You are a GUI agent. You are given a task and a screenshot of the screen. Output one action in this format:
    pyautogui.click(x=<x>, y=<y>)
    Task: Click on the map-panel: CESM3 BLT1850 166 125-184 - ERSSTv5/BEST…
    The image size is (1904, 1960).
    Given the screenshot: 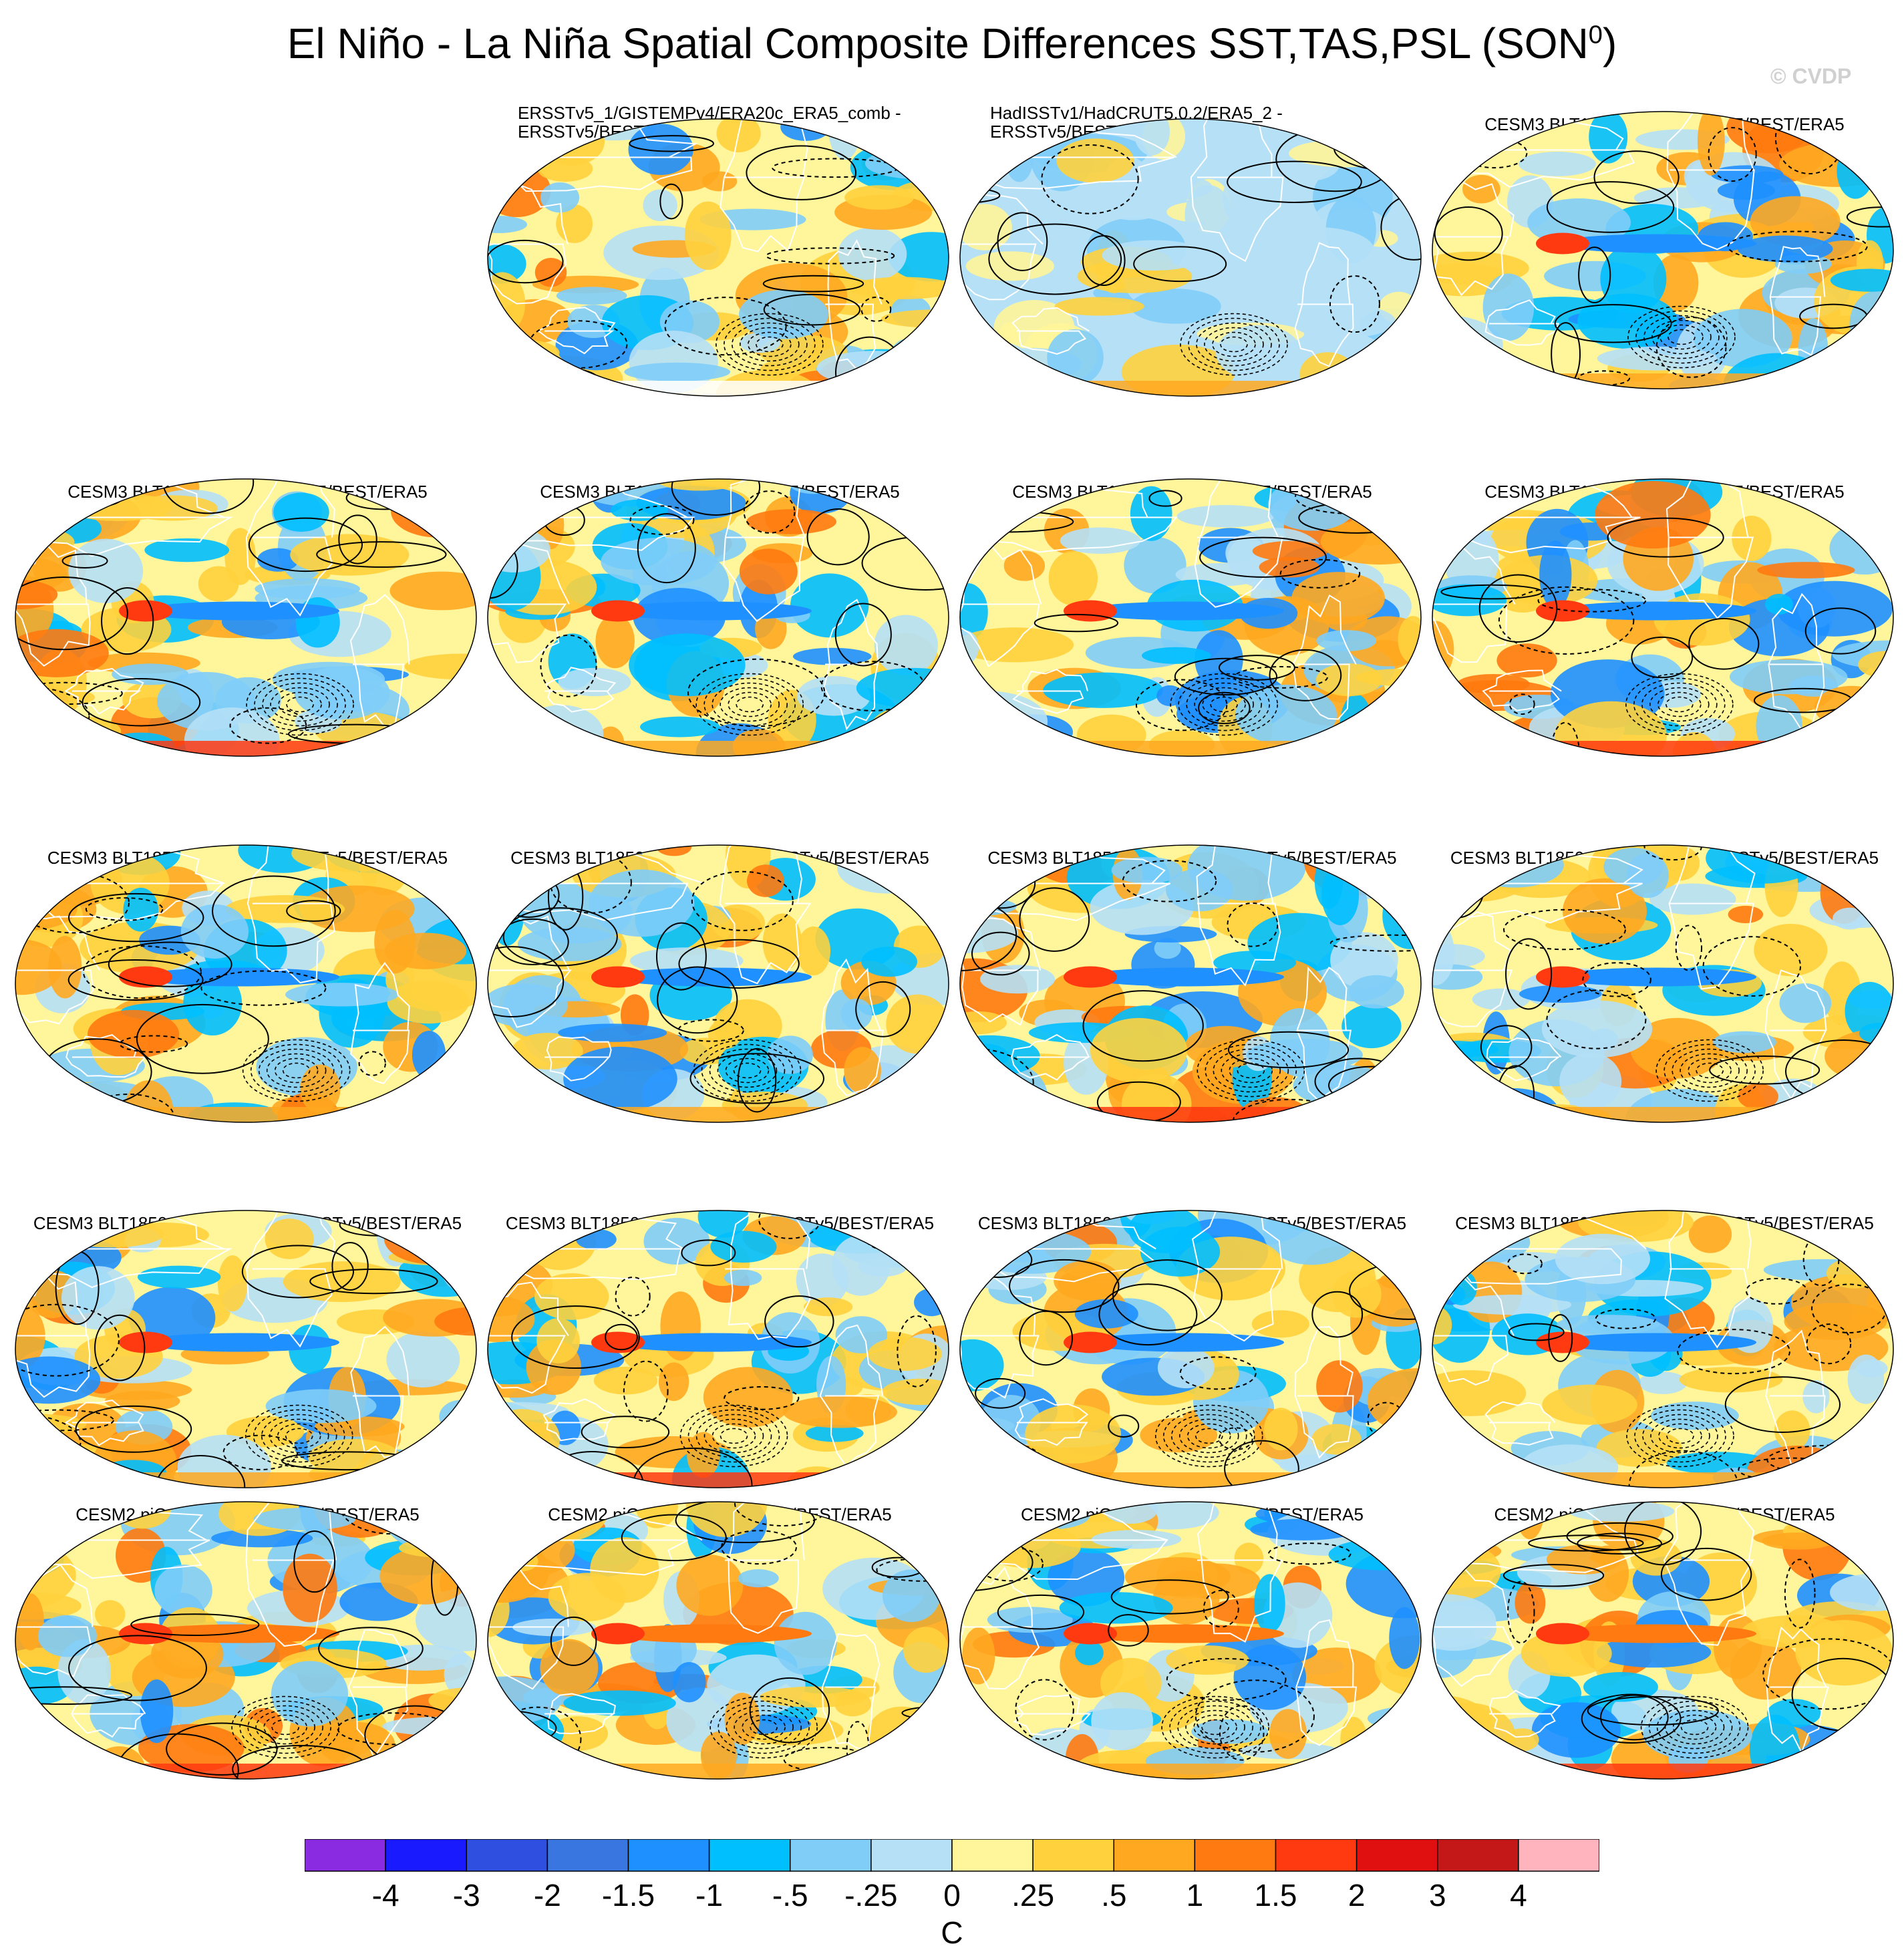 What is the action you would take?
    pyautogui.click(x=1192, y=1376)
    